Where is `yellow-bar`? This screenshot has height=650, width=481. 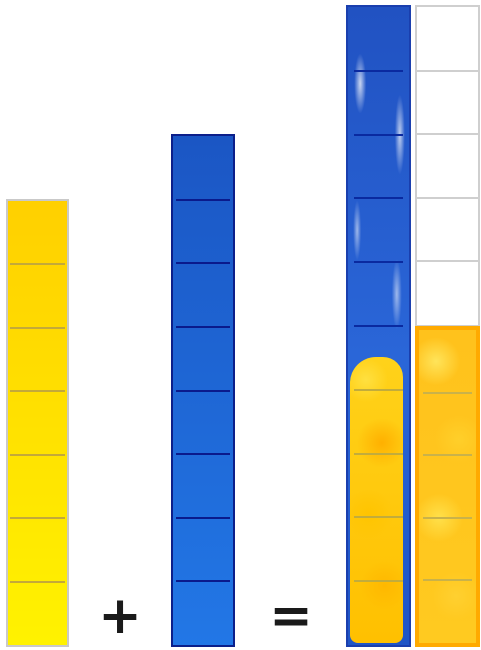 yellow-bar is located at coordinates (37, 423).